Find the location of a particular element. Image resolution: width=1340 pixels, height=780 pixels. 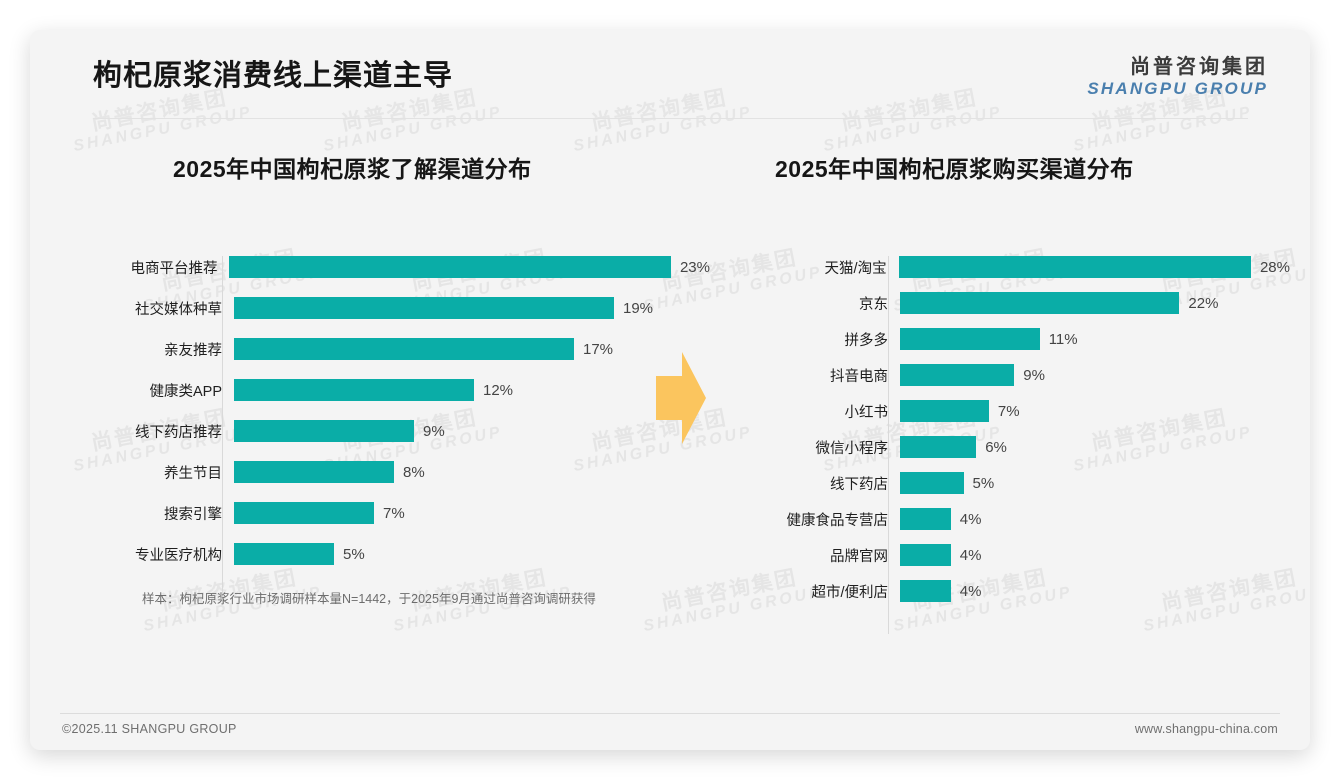

bar-value-label: 8% is located at coordinates (414, 472).